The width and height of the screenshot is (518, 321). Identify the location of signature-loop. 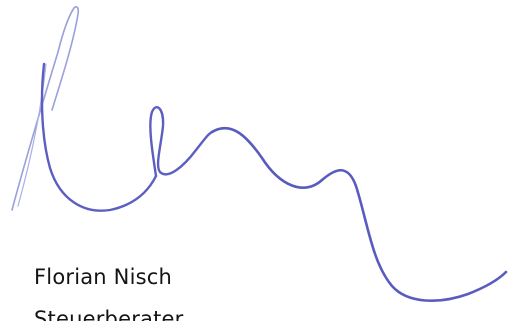
(181, 142).